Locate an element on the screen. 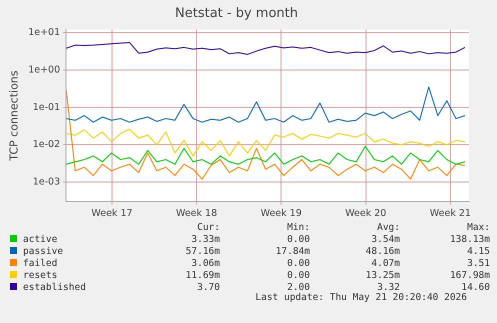 Image resolution: width=497 pixels, height=323 pixels. text: 57.16m is located at coordinates (202, 252).